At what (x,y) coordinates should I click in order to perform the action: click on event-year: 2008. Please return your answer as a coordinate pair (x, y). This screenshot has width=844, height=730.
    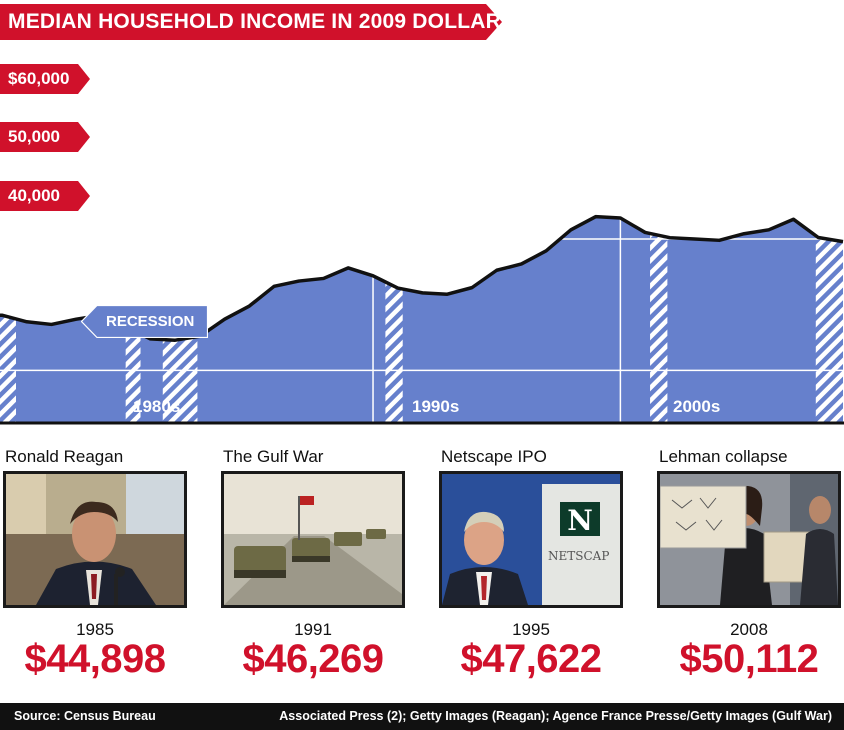
    Looking at the image, I should click on (749, 629).